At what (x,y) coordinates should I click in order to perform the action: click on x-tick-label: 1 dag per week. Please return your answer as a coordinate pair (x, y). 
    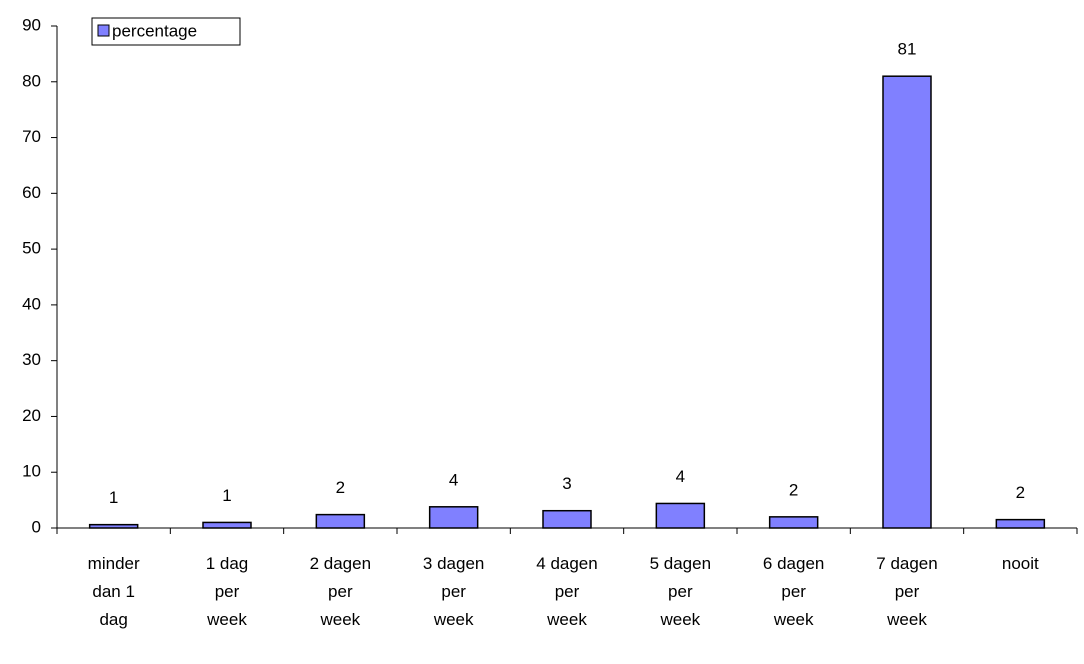
    Looking at the image, I should click on (227, 591).